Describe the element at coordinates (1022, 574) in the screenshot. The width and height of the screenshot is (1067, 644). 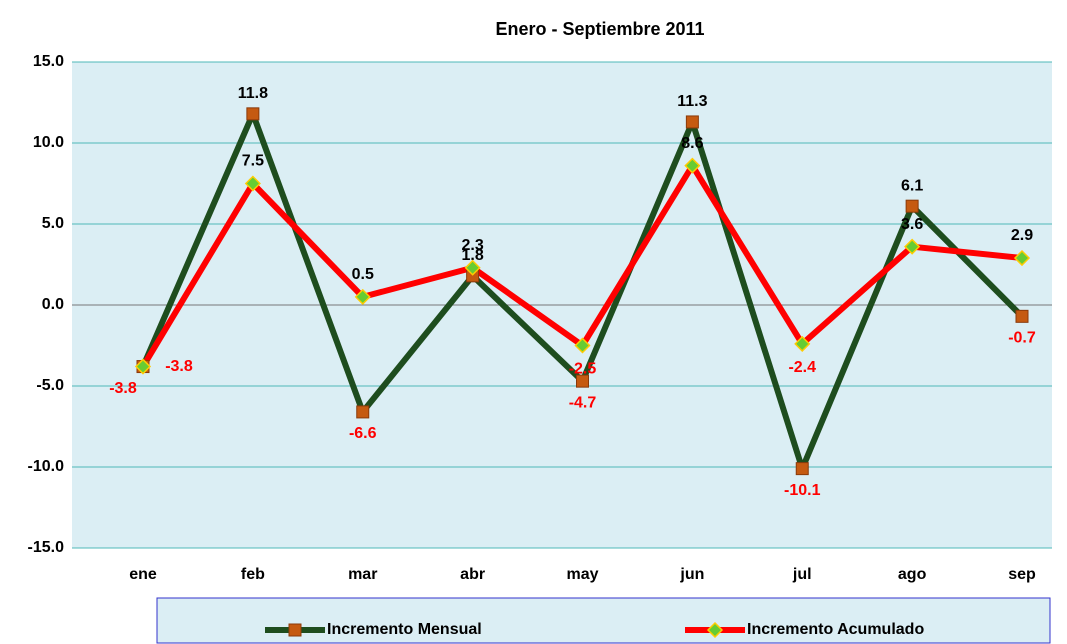
I see `x-tick-label: sep` at that location.